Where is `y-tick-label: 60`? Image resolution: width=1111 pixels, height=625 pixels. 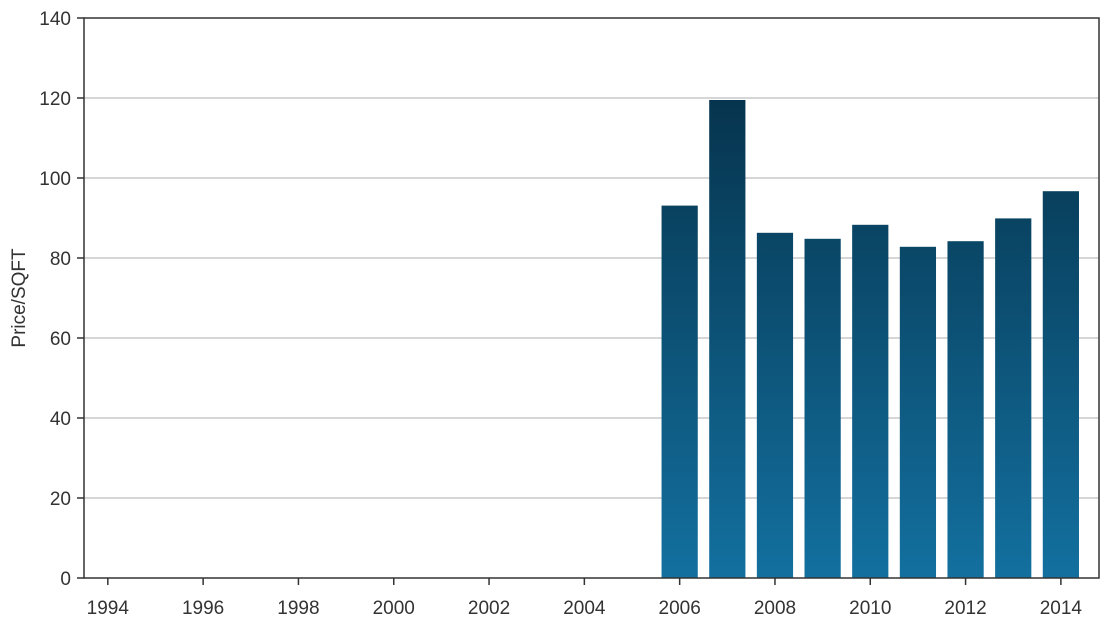 y-tick-label: 60 is located at coordinates (60, 339).